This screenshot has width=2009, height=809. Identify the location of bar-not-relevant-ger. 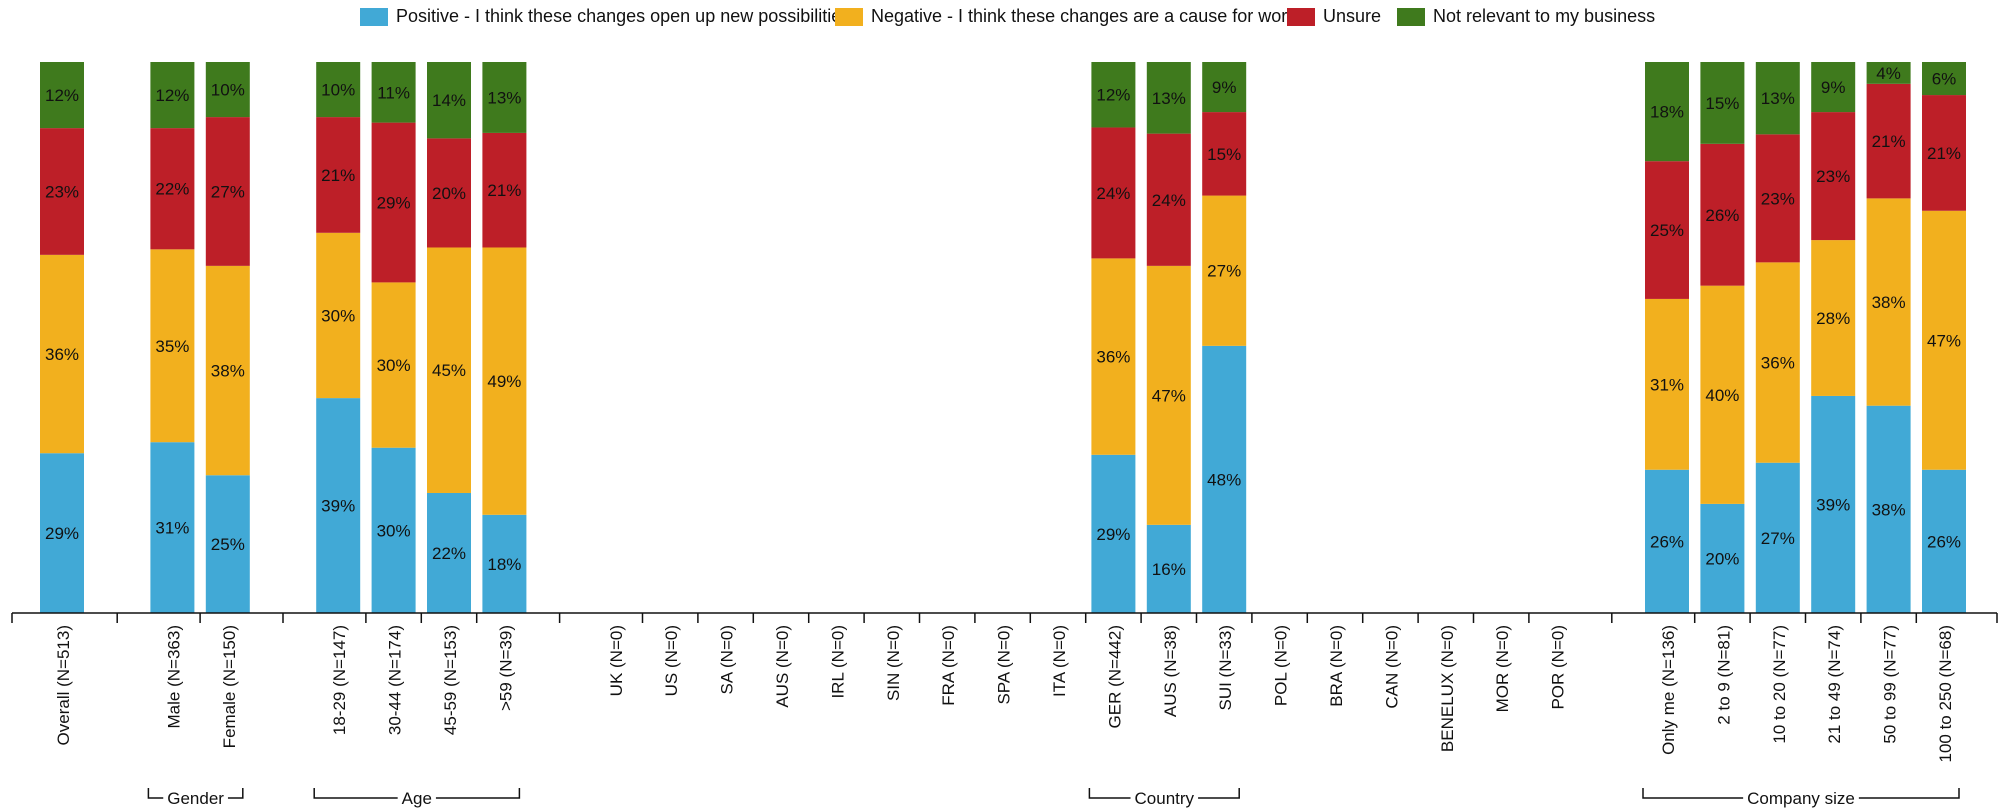
(1113, 95).